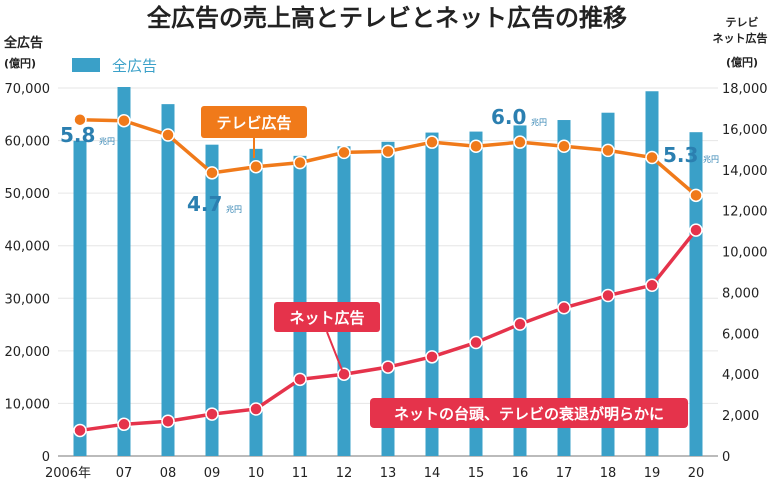 Image resolution: width=774 pixels, height=500 pixels. What do you see at coordinates (134, 66) in the screenshot?
I see `legend-label: 全広告` at bounding box center [134, 66].